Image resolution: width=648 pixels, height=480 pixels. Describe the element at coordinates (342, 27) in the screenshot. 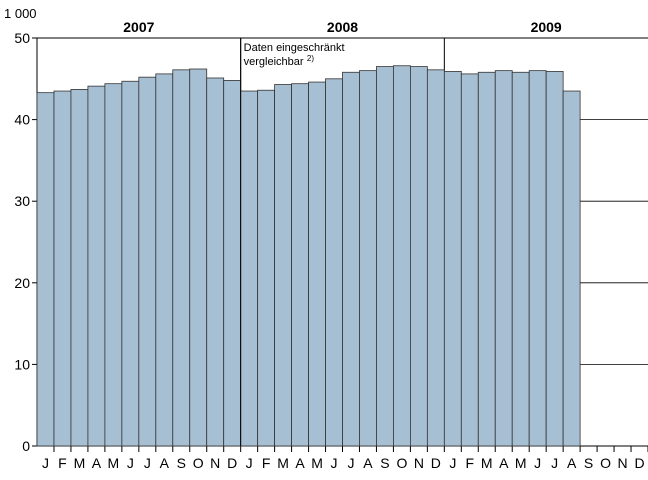

I see `year-label: 2008` at that location.